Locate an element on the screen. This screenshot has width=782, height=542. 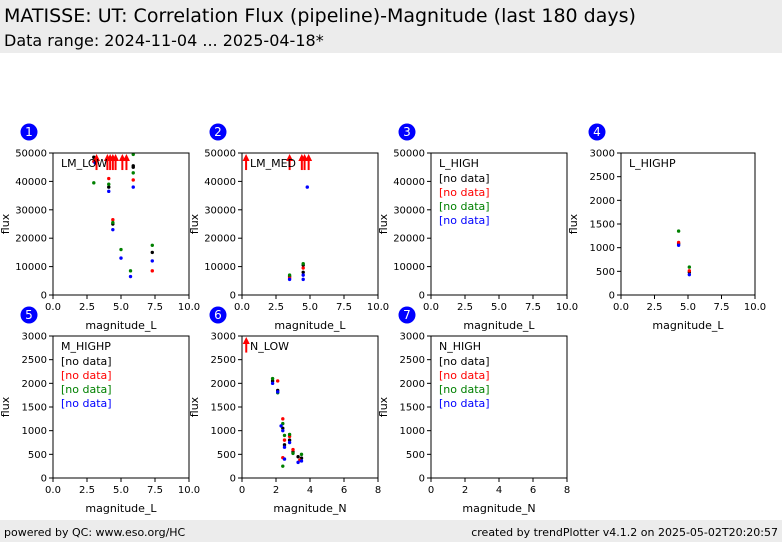
y-tick-label: 30000 is located at coordinates (31, 210).